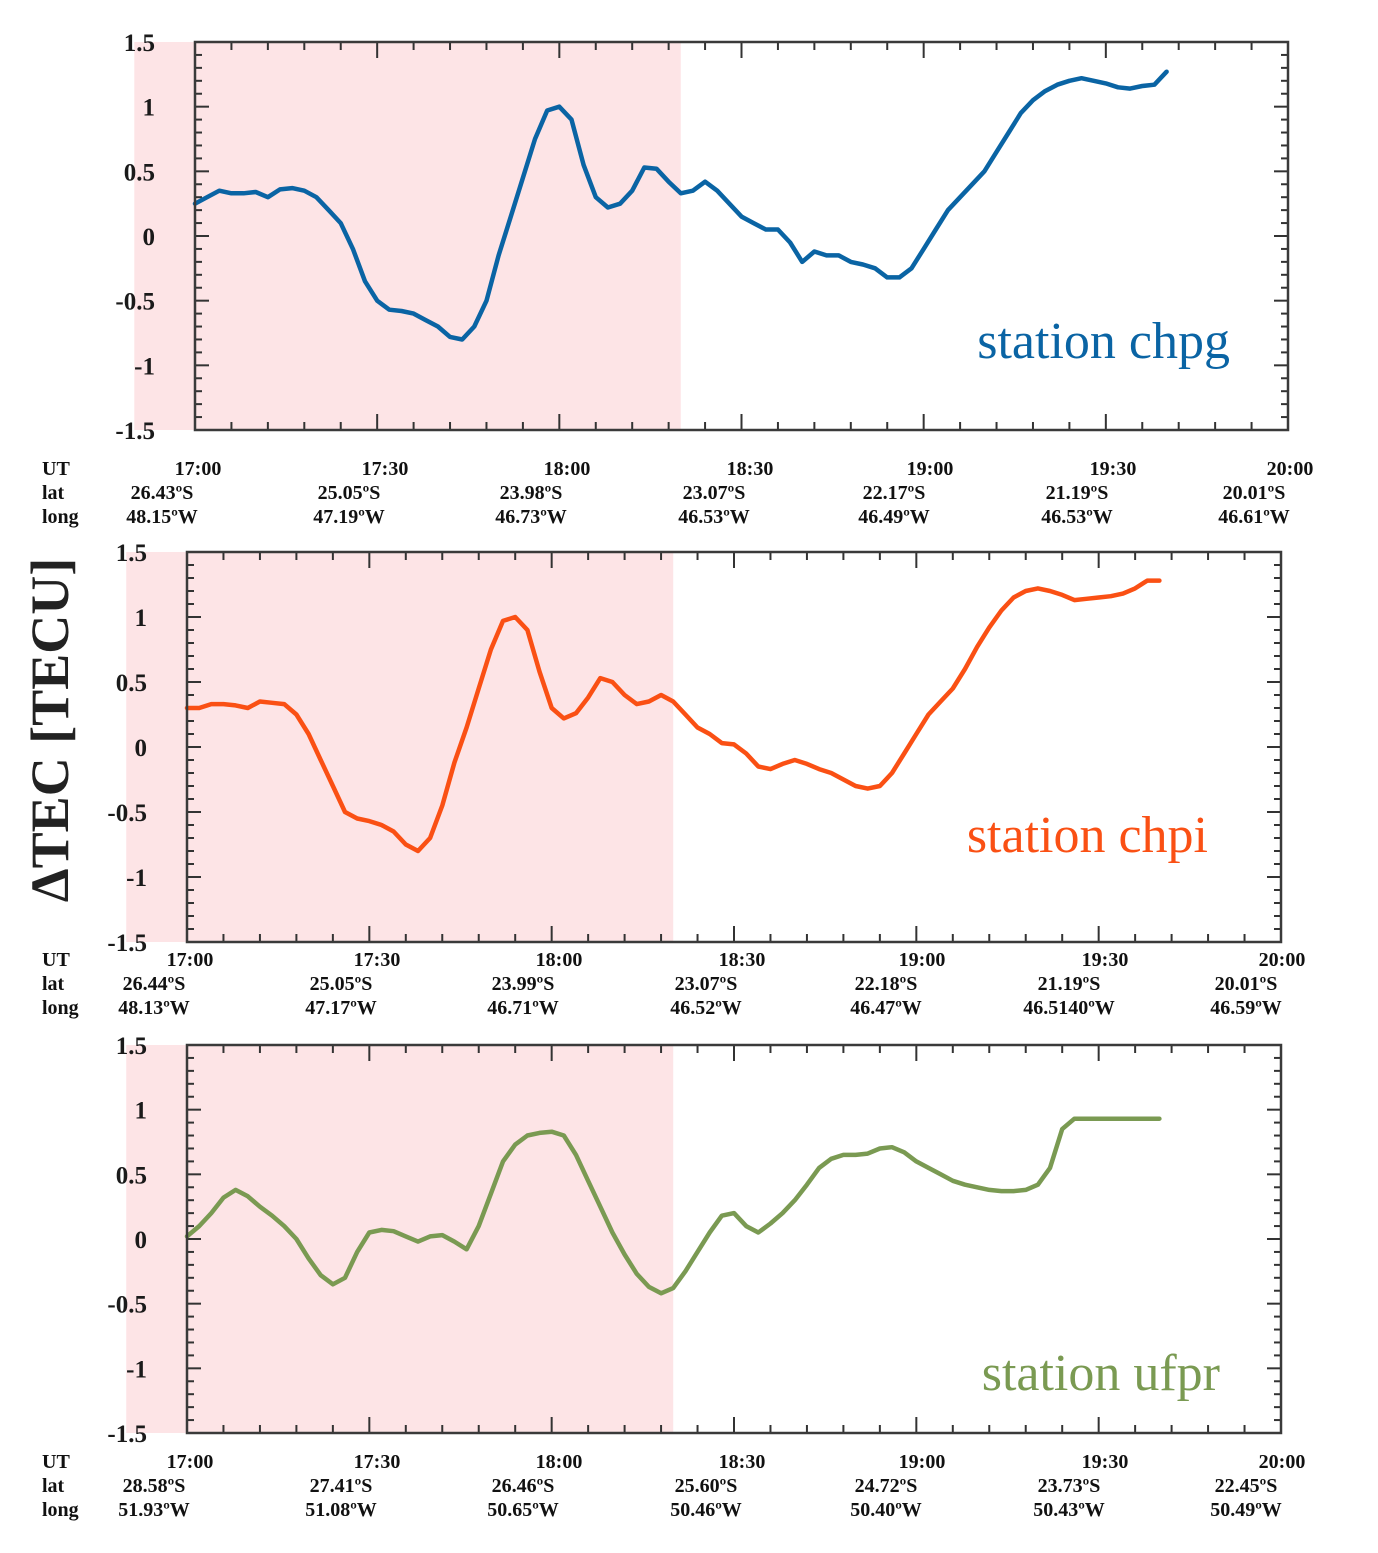  I want to click on longitude-label: 46.49ºW, so click(894, 517).